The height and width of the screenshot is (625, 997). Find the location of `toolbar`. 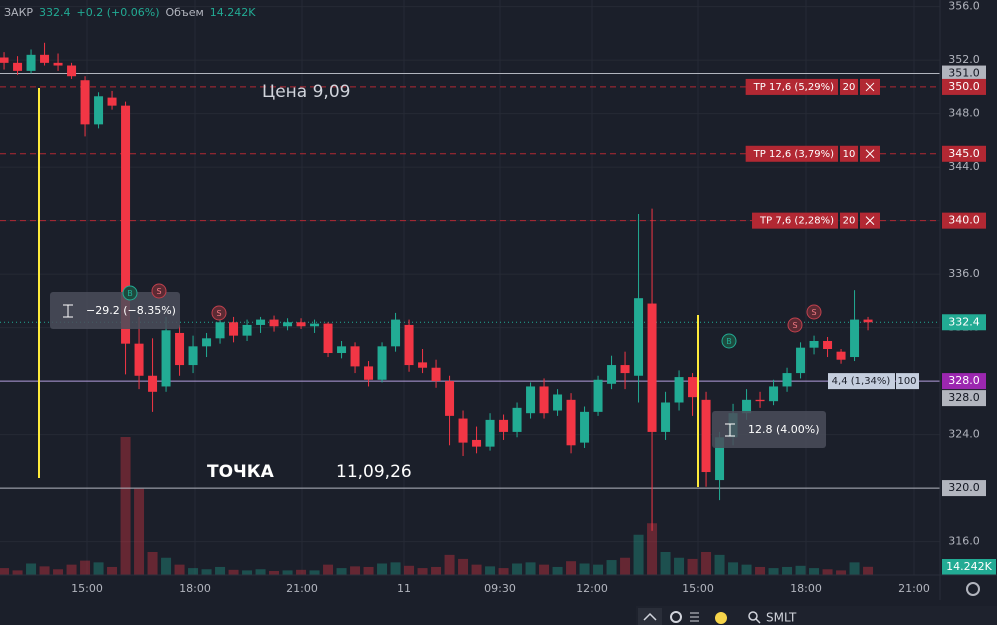

toolbar is located at coordinates (816, 615).